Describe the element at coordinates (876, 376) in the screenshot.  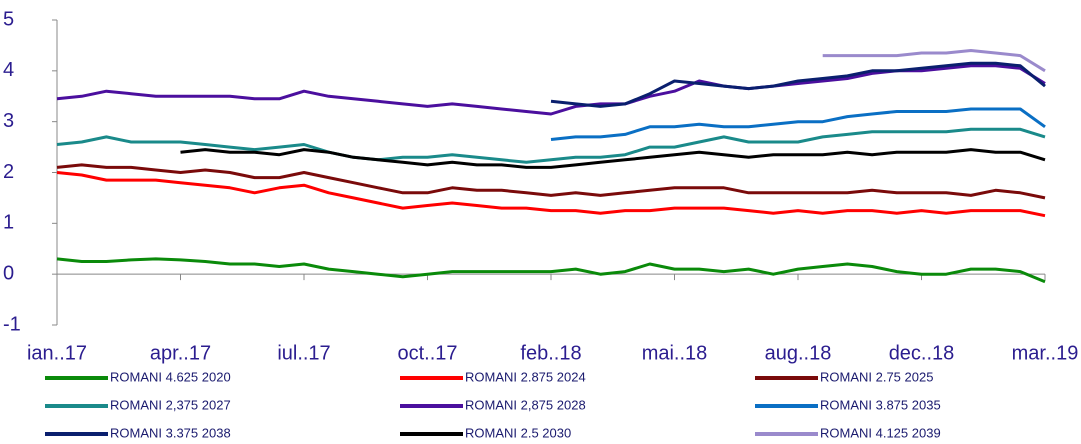
I see `legend-label: ROMANI 2.75 2025` at that location.